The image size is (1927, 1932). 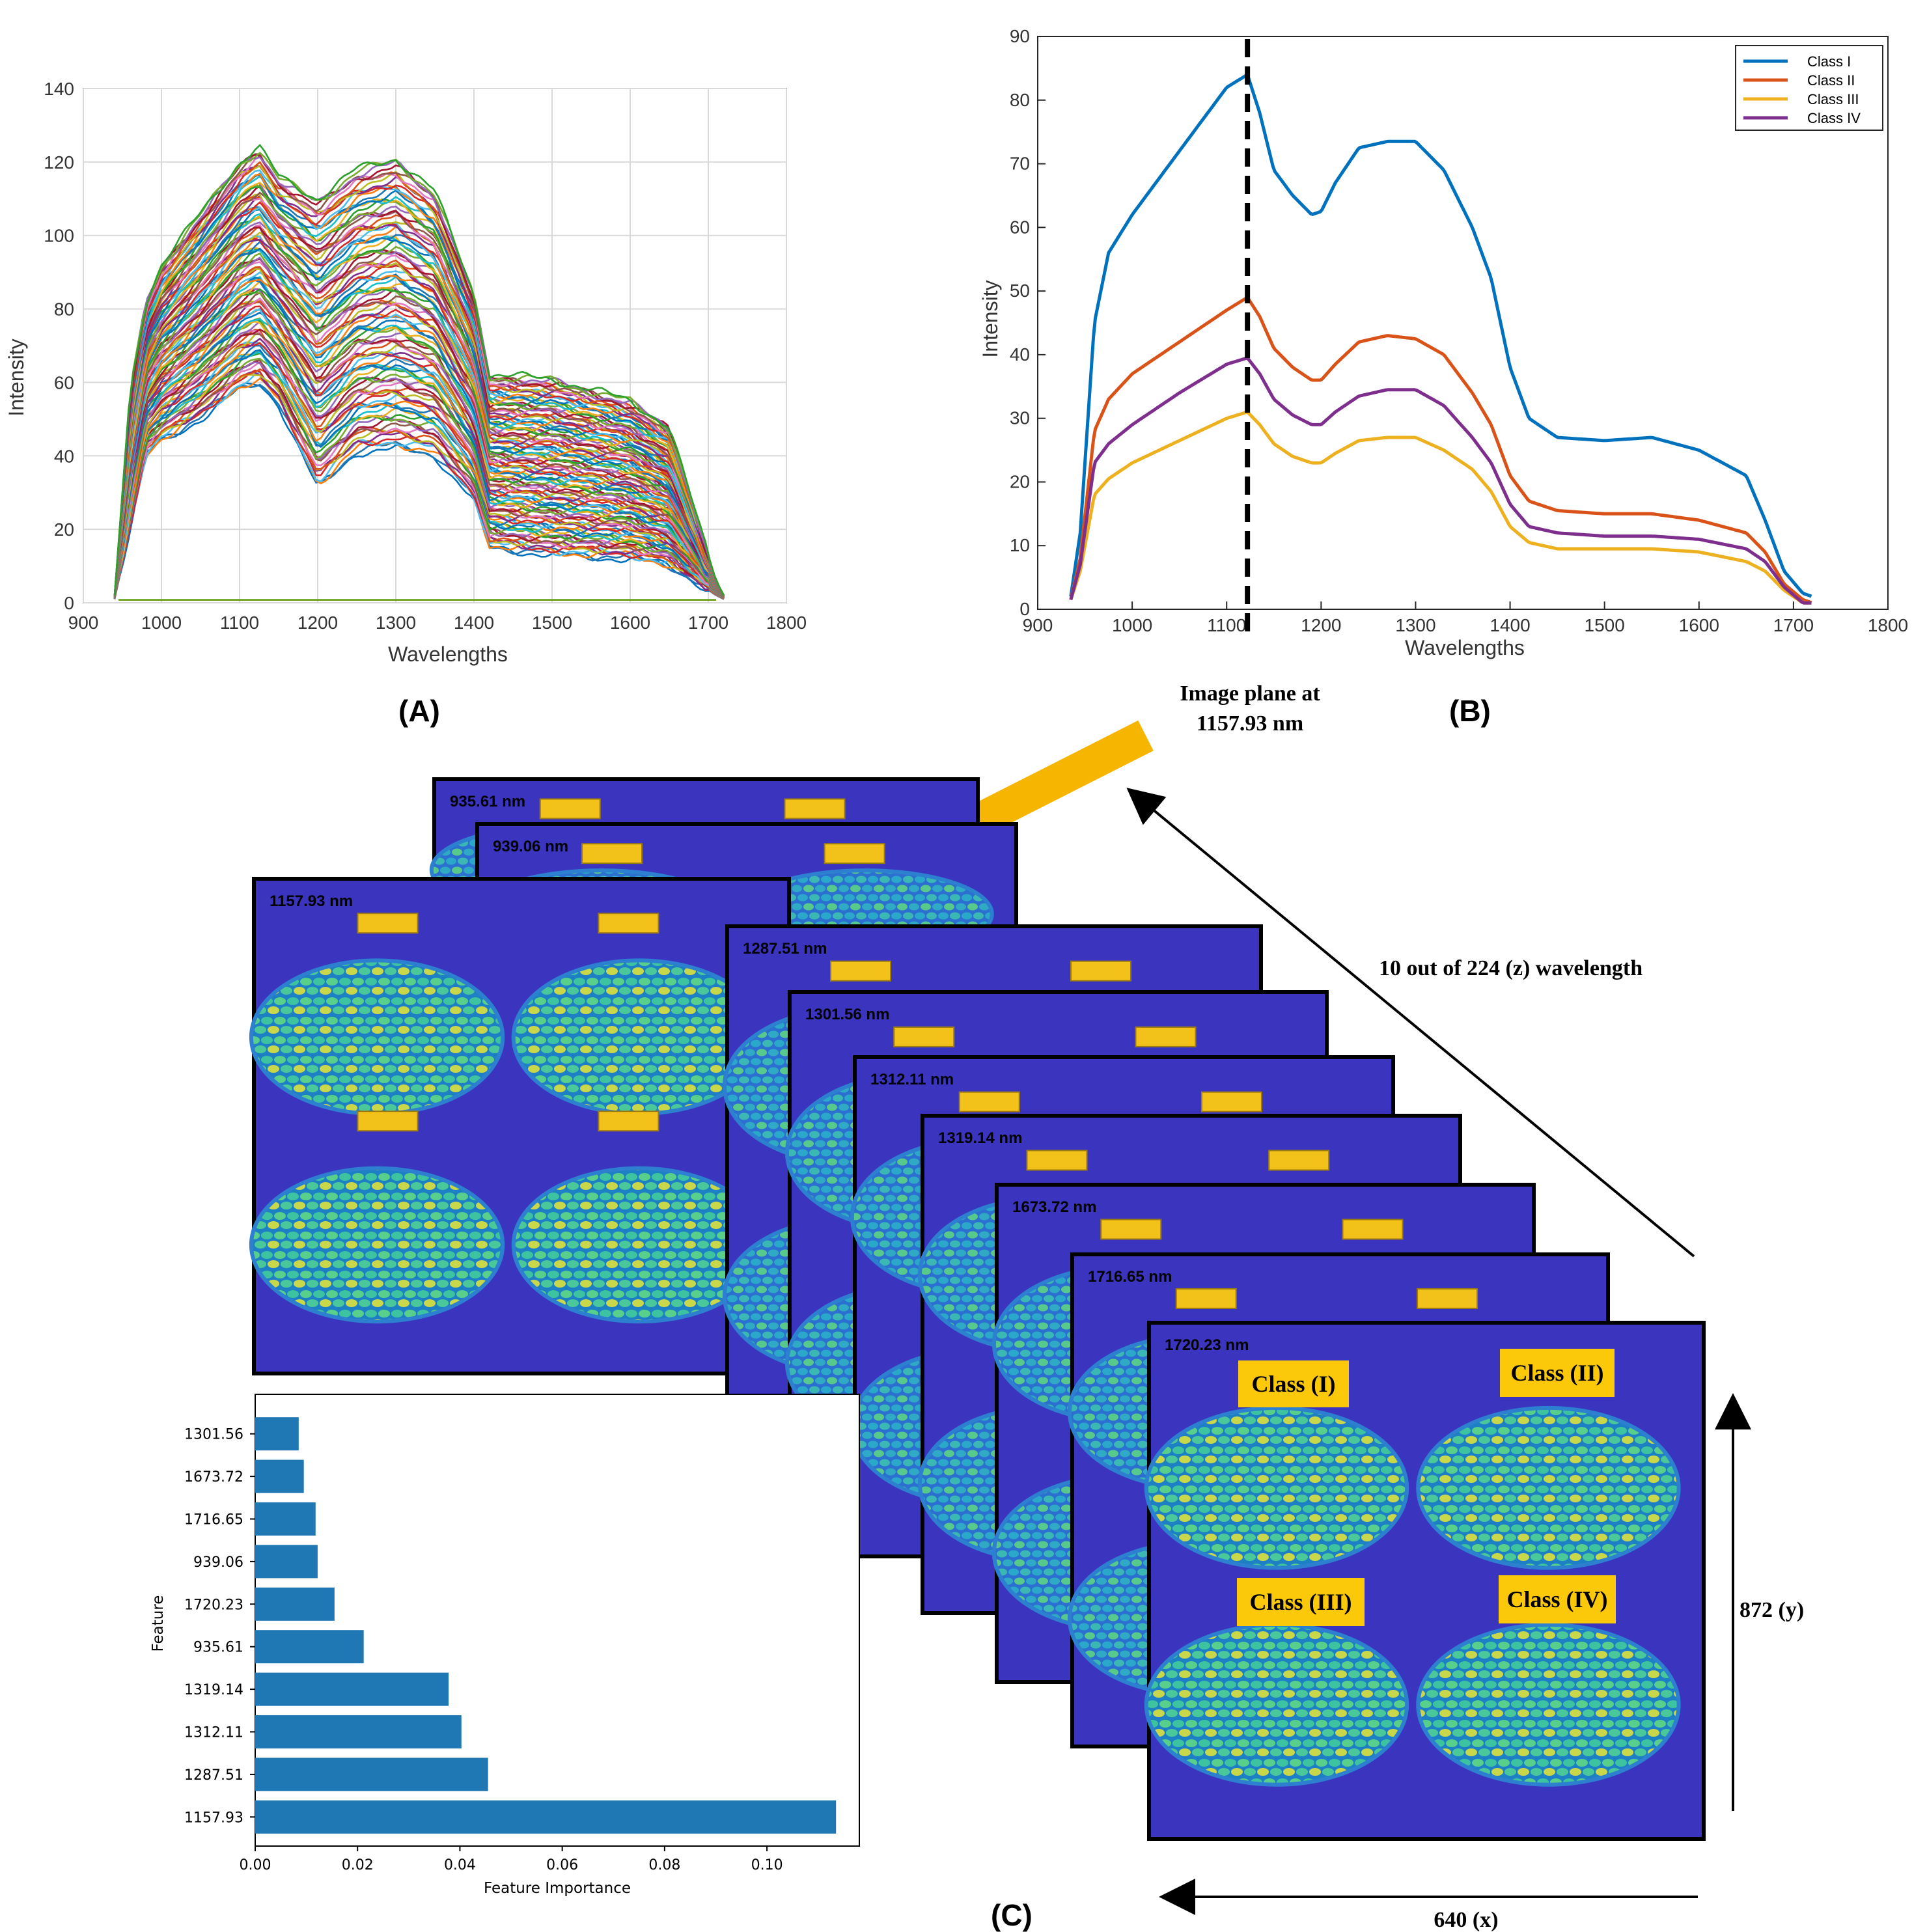 What do you see at coordinates (1410, 1023) in the screenshot?
I see `z-axis-arrow` at bounding box center [1410, 1023].